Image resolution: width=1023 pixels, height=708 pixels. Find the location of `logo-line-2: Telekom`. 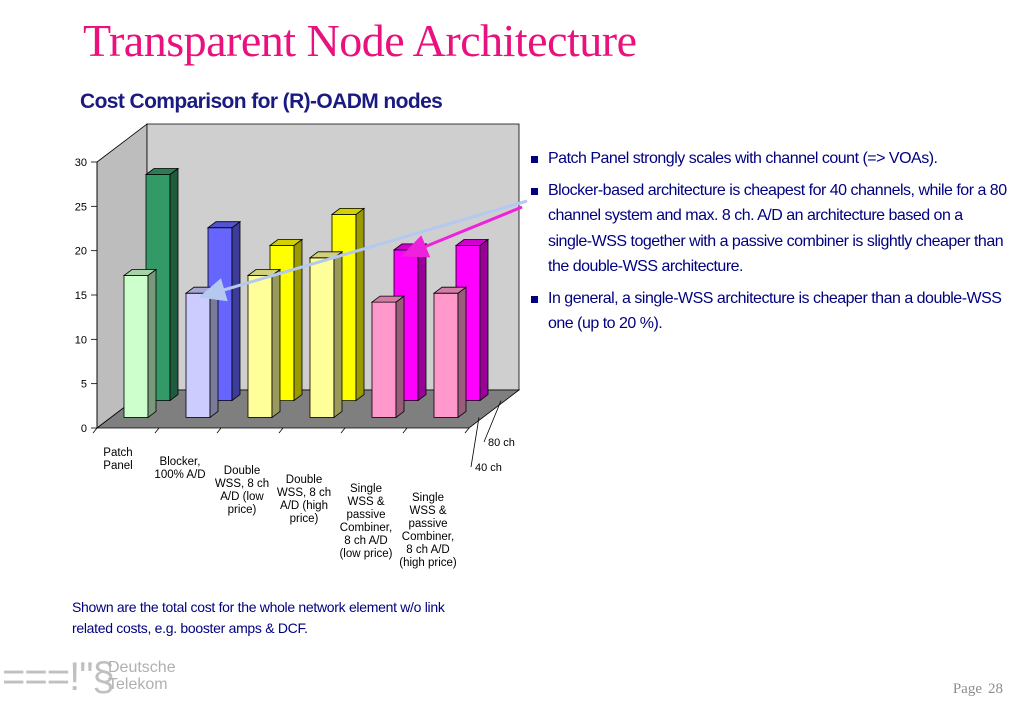

logo-line-2: Telekom is located at coordinates (138, 684).